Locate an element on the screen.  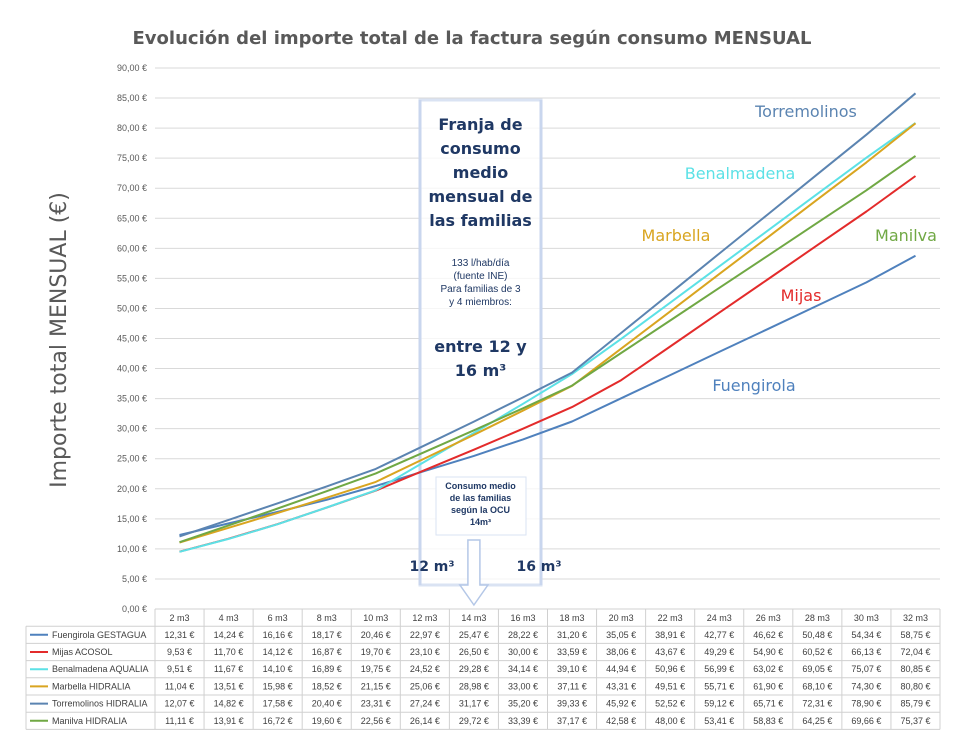
table-cell: 48,00 € is located at coordinates (670, 721).